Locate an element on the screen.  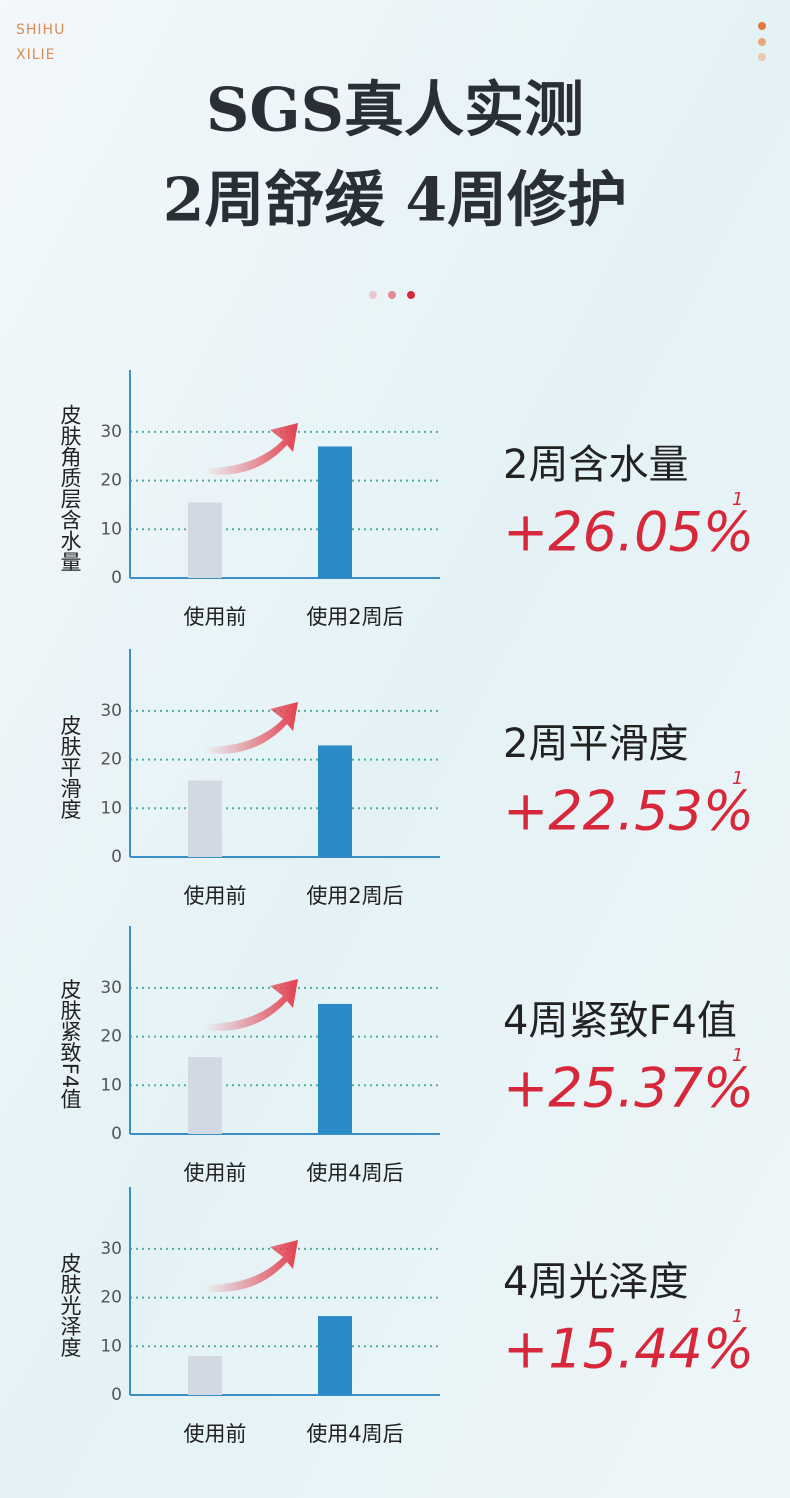
brand: XILIE is located at coordinates (36, 55).